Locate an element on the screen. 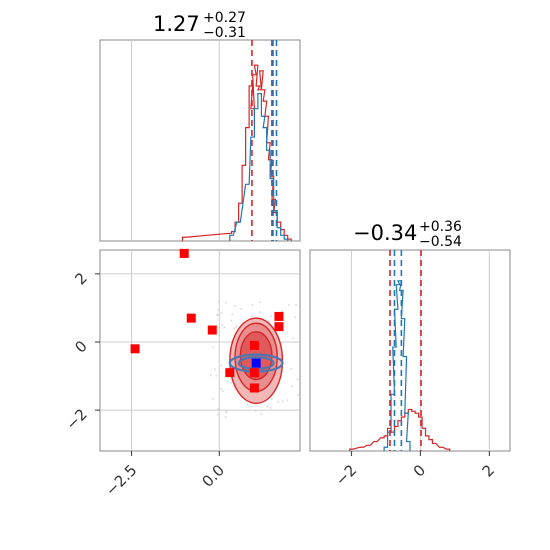  joint-ytick-label: 0 is located at coordinates (80, 346).